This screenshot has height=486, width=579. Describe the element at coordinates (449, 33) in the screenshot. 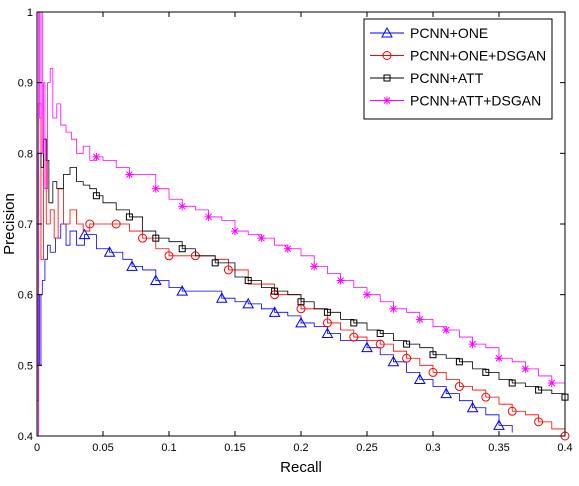

I see `legend-label: PCNN+ONE` at that location.